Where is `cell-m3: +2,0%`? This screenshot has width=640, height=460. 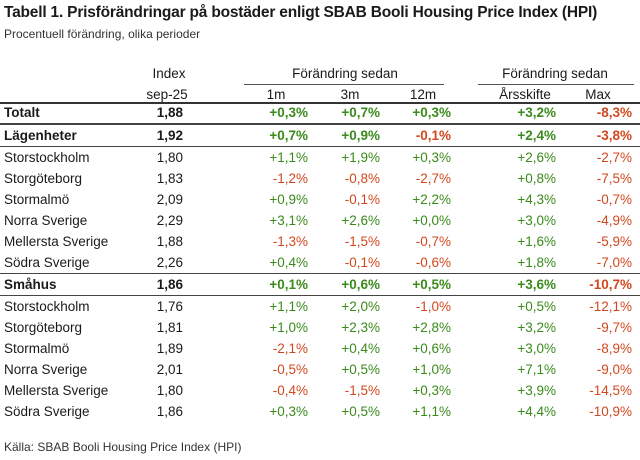 cell-m3: +2,0% is located at coordinates (360, 306).